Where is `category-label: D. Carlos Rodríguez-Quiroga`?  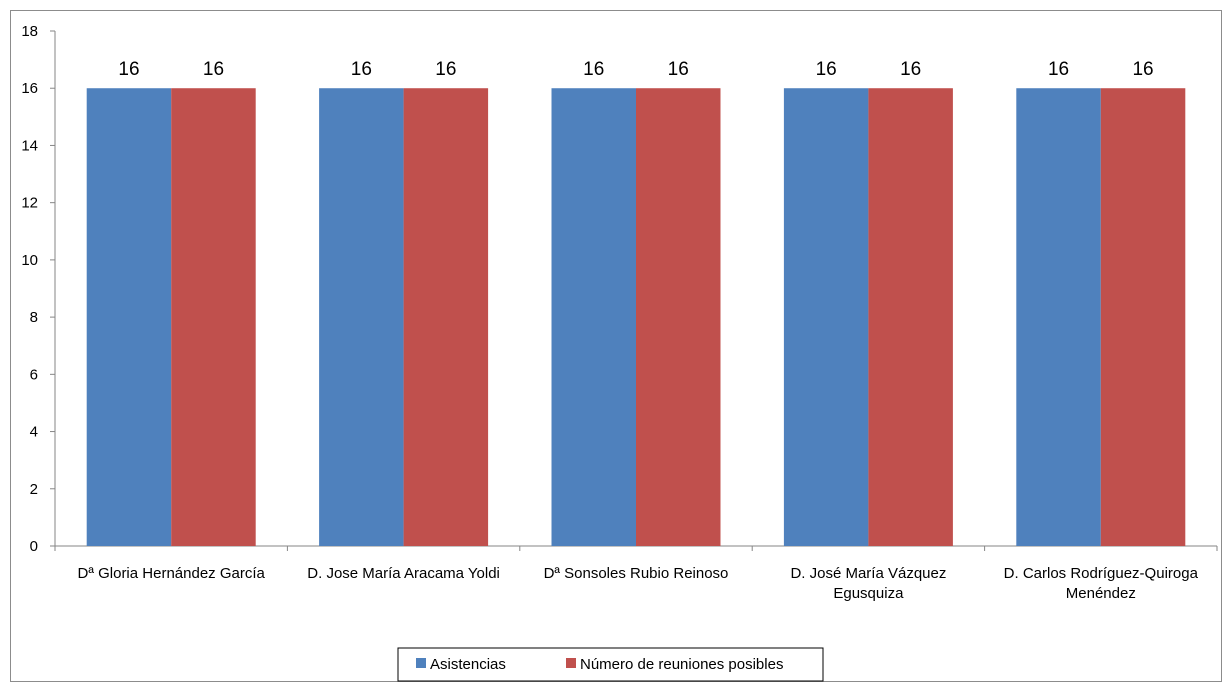
category-label: D. Carlos Rodríguez-Quiroga is located at coordinates (1101, 573).